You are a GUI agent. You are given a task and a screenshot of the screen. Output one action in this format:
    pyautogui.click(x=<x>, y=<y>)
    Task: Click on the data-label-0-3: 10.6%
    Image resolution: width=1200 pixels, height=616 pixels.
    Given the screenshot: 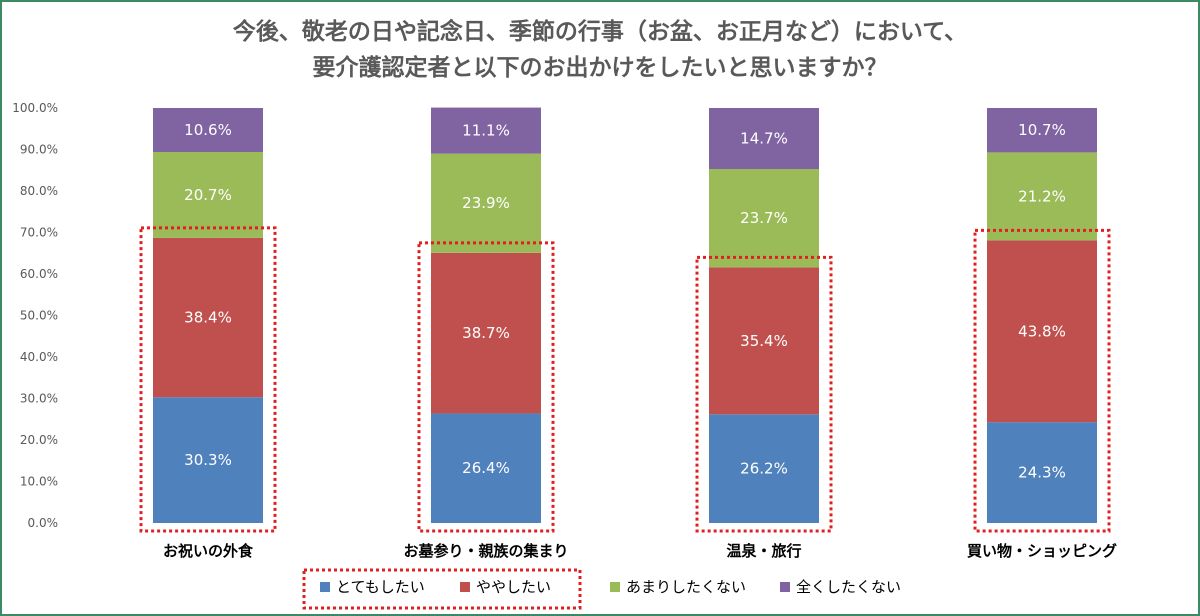 What is the action you would take?
    pyautogui.click(x=208, y=130)
    